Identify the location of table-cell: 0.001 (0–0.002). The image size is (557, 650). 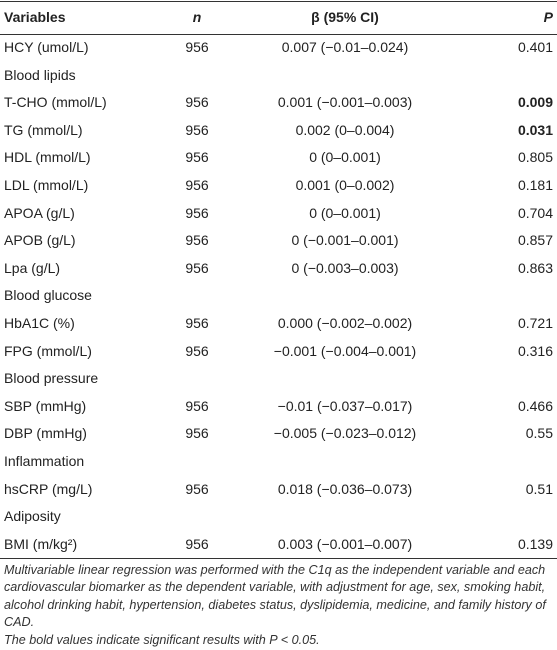
(345, 185).